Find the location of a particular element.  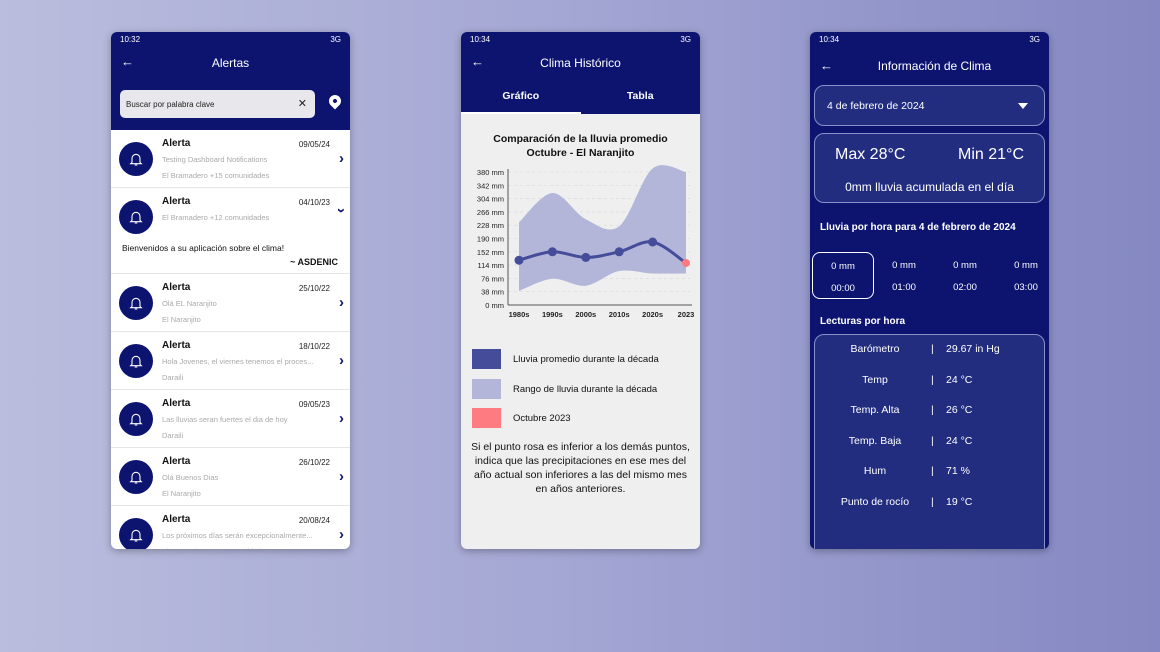

caret-down-icon is located at coordinates (1023, 106).